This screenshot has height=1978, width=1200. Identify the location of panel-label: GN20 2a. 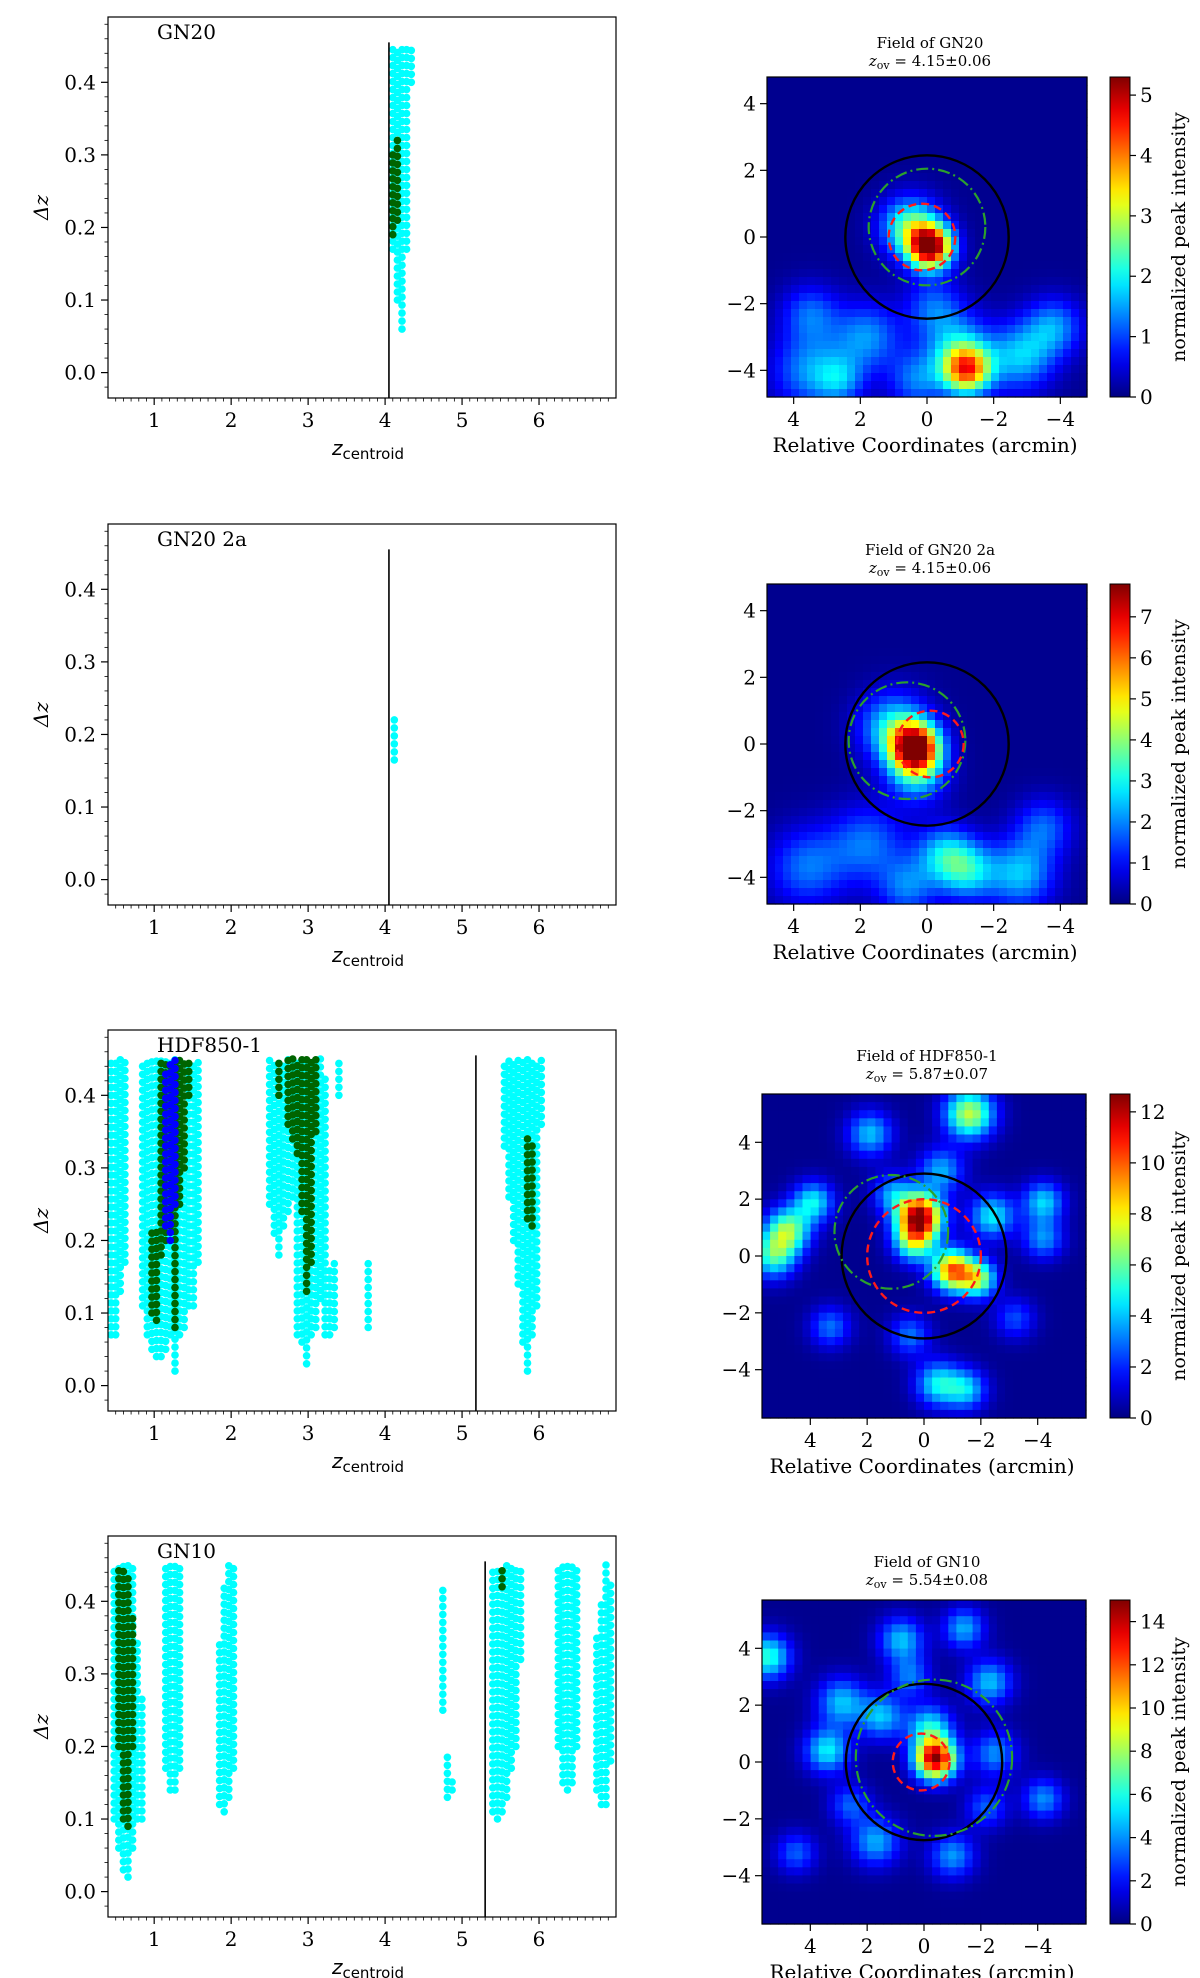
(202, 539).